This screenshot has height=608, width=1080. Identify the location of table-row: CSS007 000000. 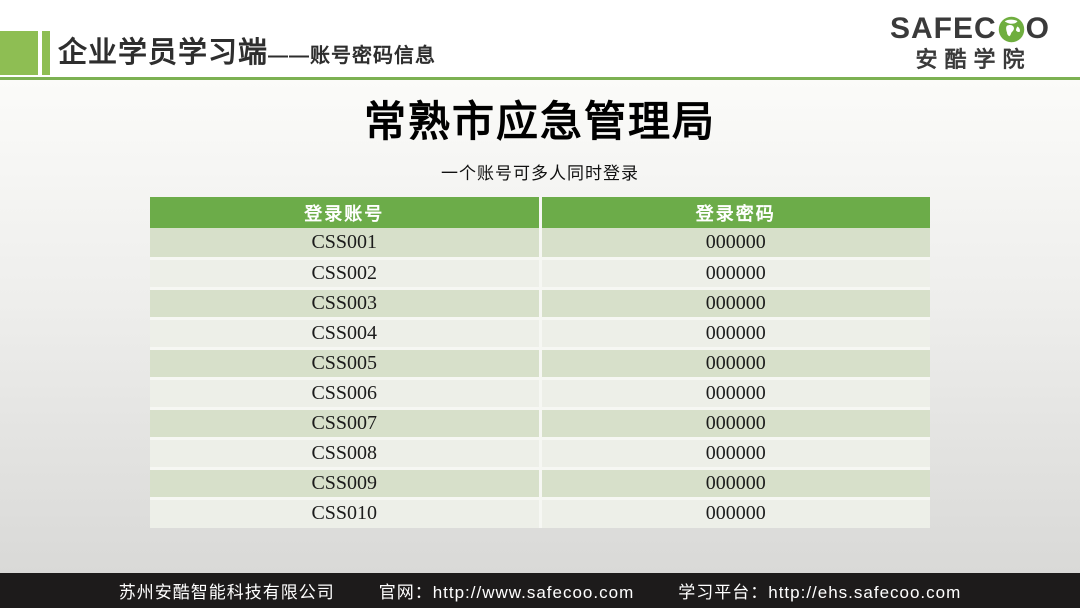
(540, 423).